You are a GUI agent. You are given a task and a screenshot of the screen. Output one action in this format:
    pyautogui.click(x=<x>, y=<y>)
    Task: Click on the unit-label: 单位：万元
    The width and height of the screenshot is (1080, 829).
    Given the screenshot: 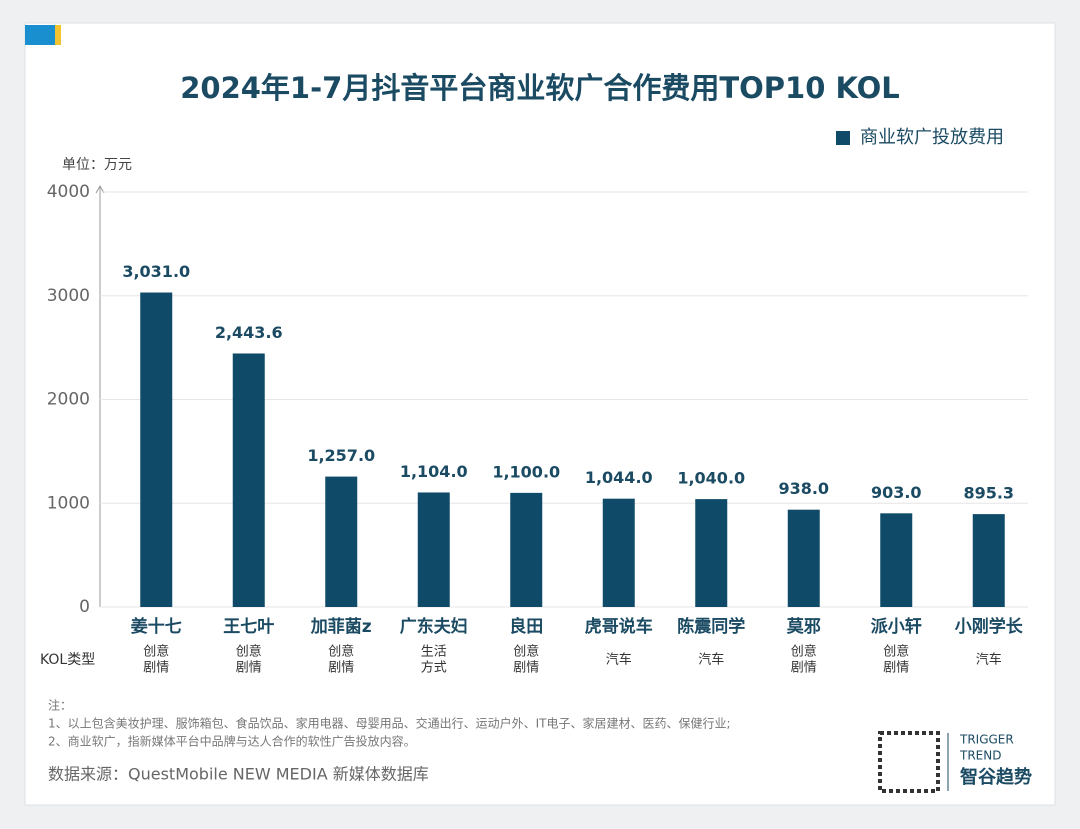 What is the action you would take?
    pyautogui.click(x=97, y=165)
    